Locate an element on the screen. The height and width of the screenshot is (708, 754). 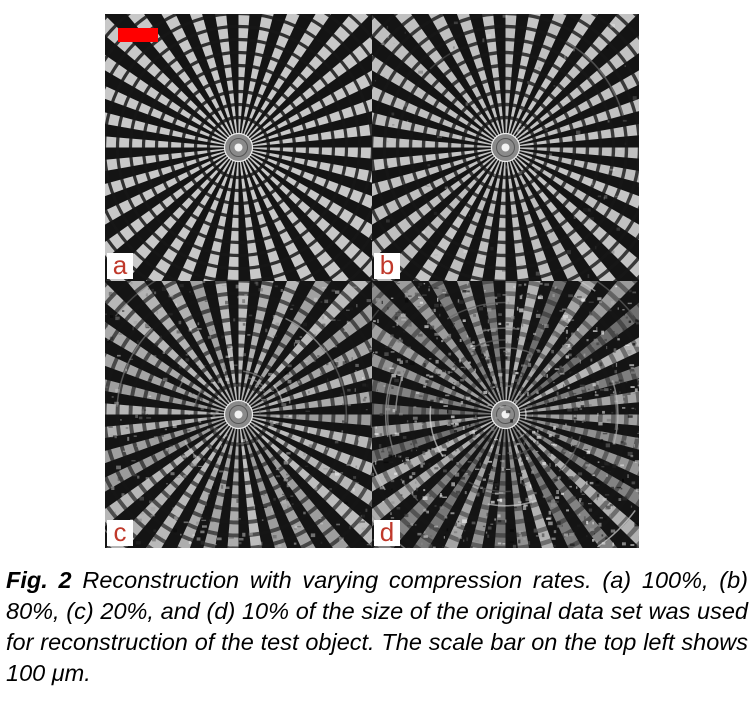
panel-d-image: d is located at coordinates (505, 414).